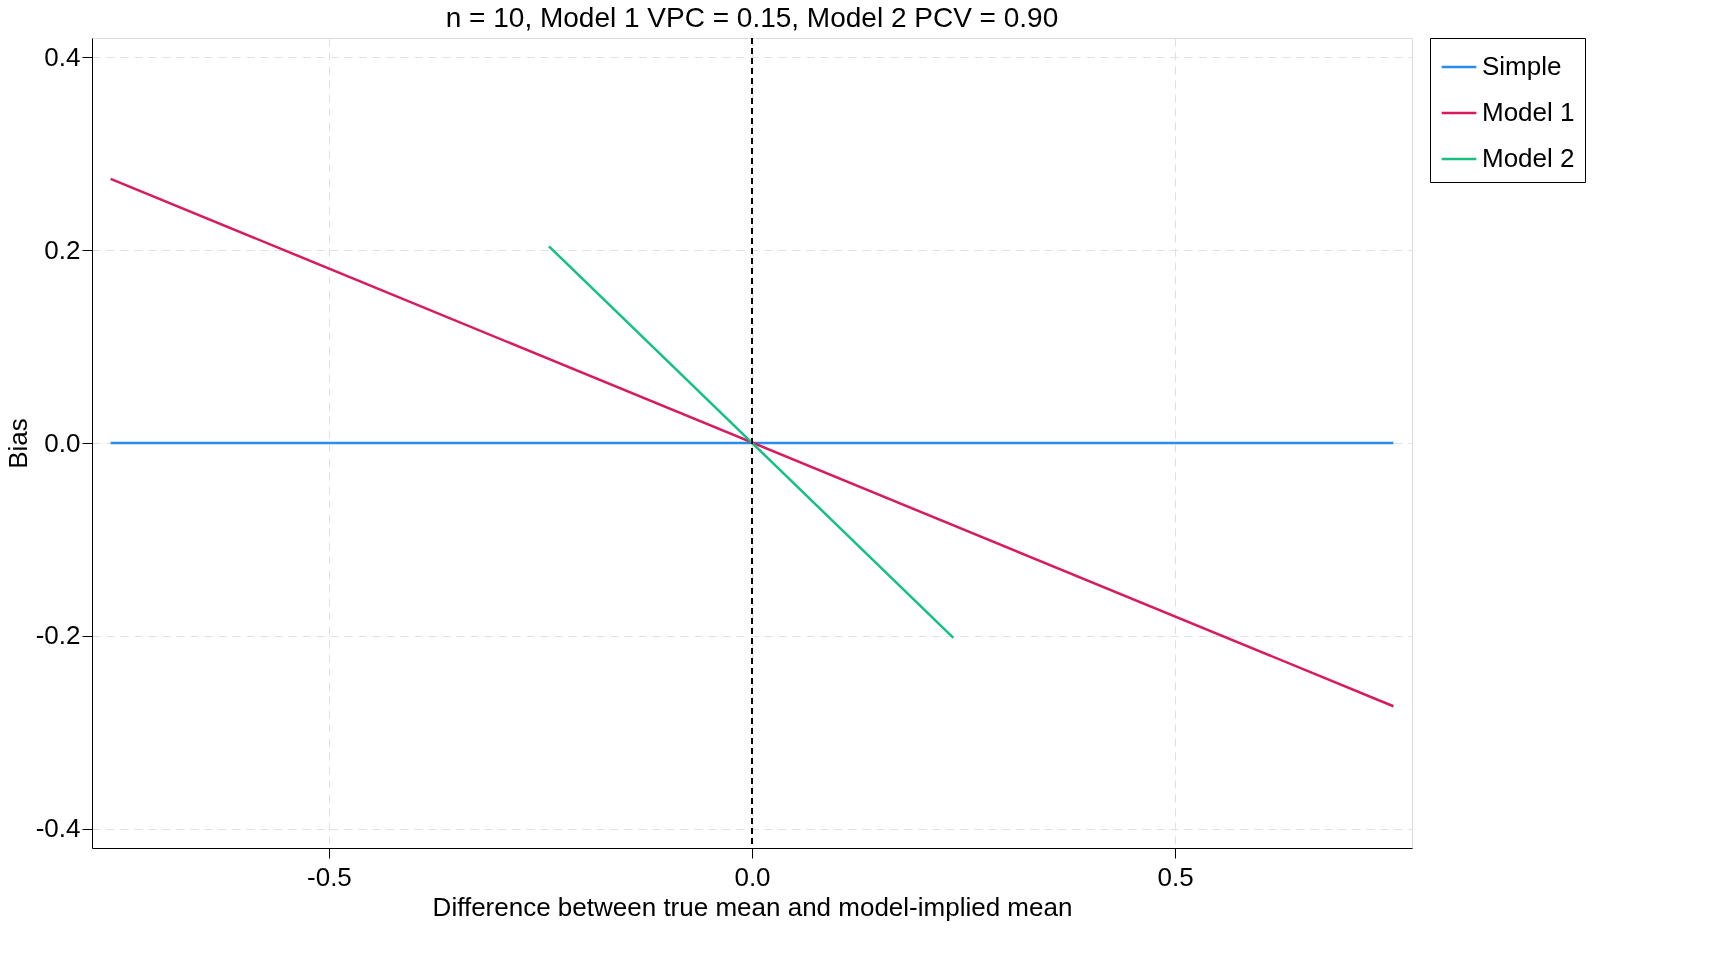 This screenshot has height=959, width=1725. What do you see at coordinates (1175, 876) in the screenshot?
I see `x-tick-label: 0.5` at bounding box center [1175, 876].